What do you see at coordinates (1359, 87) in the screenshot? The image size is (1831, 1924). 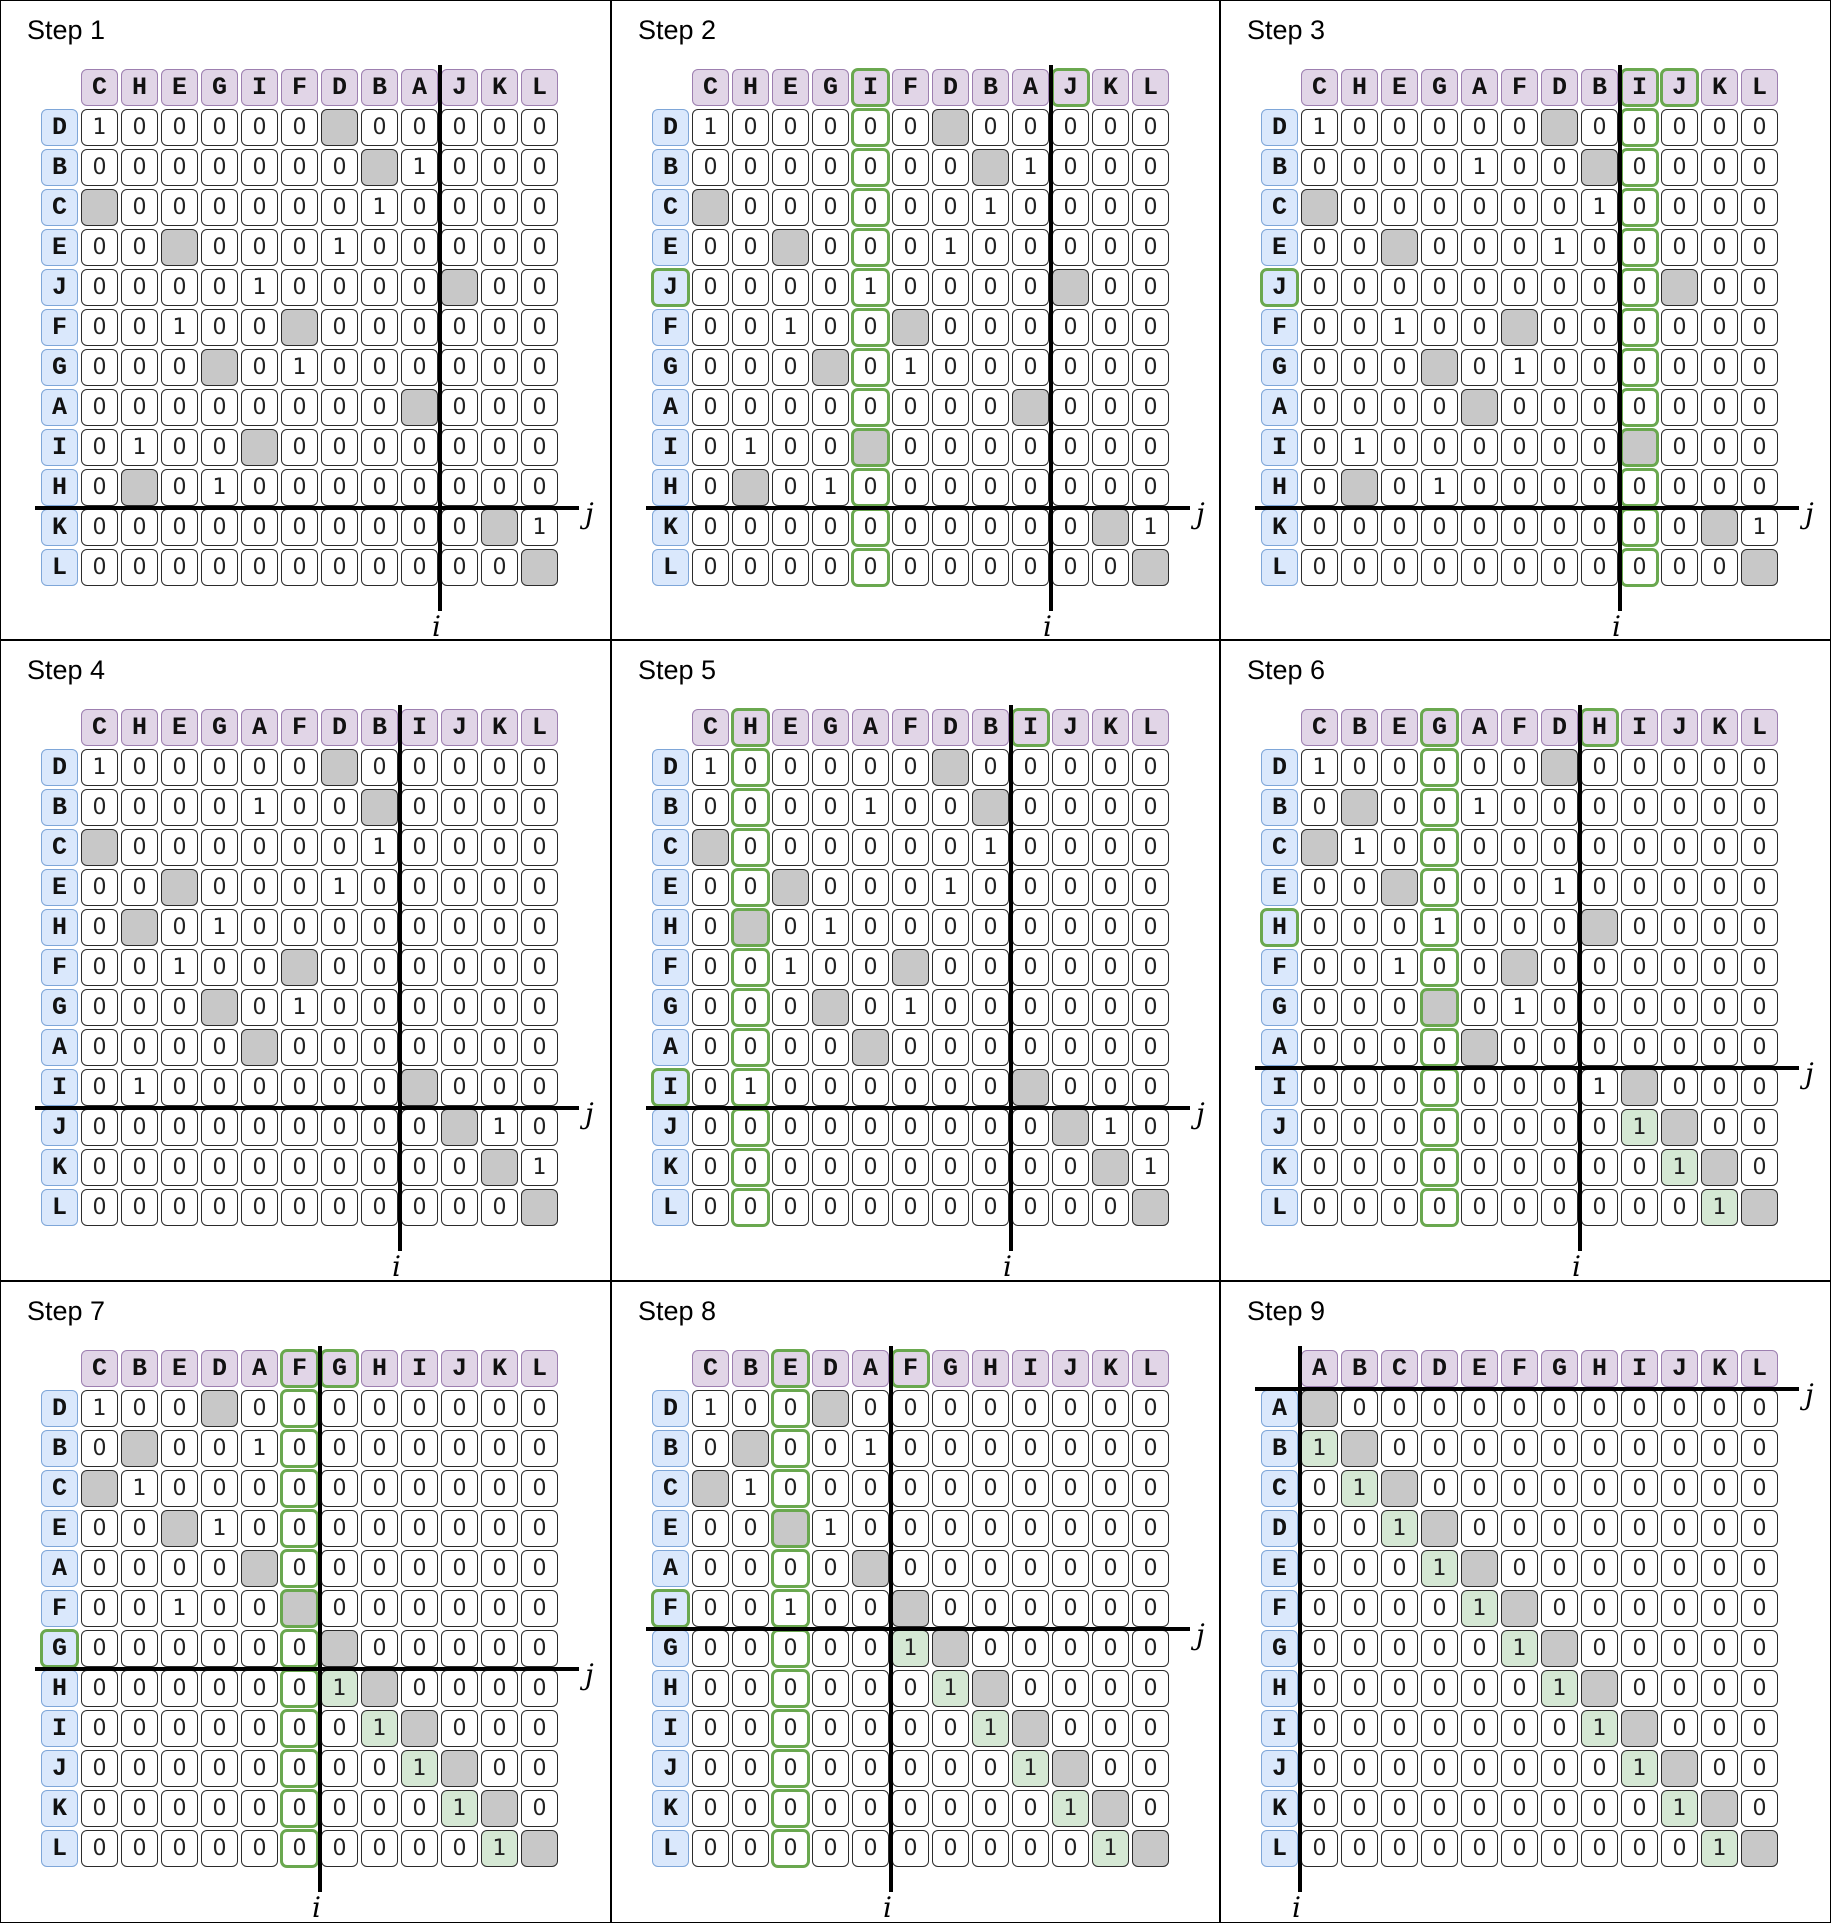 I see `column-header: H` at bounding box center [1359, 87].